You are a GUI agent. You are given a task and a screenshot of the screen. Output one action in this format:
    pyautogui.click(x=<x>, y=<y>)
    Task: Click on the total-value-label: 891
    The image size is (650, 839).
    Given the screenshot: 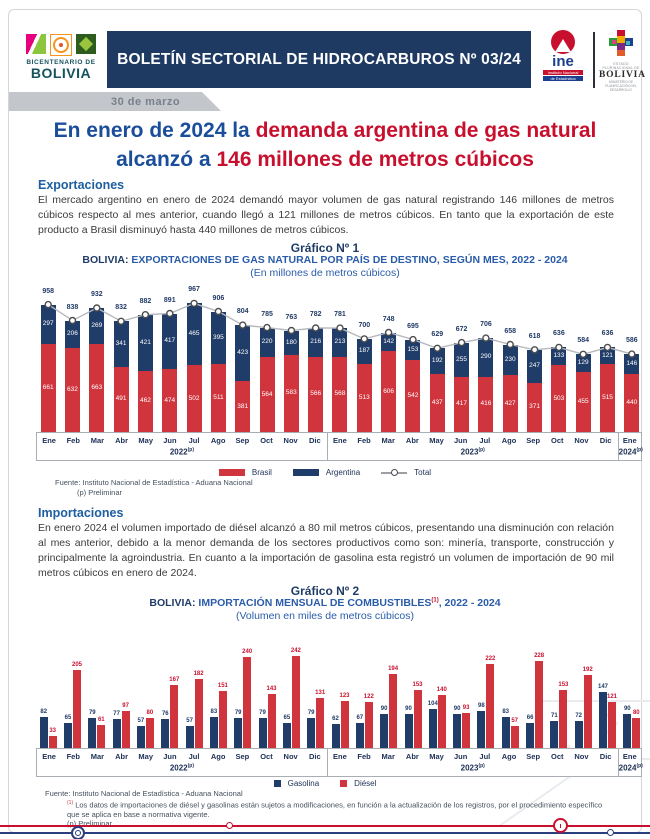 What is the action you would take?
    pyautogui.click(x=169, y=300)
    